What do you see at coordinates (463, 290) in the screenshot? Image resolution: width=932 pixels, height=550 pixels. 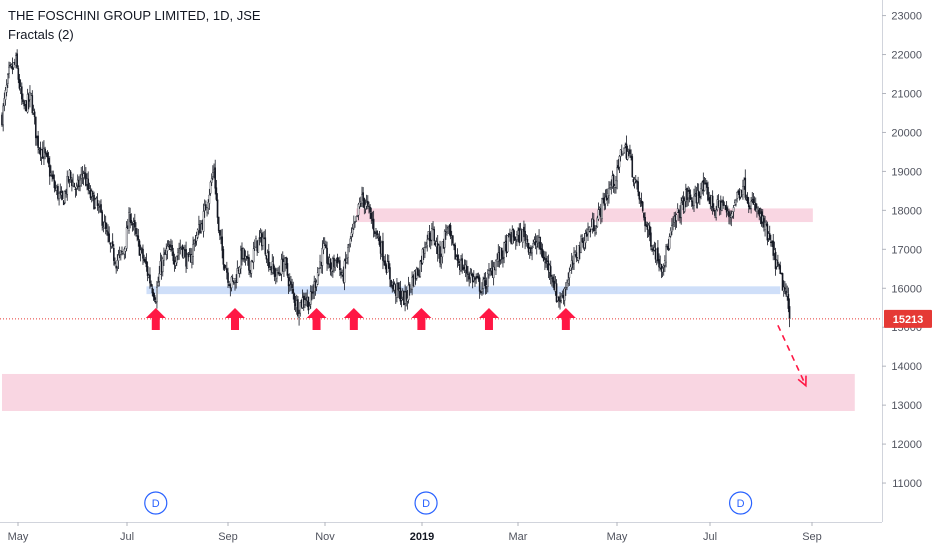 I see `support-zone` at bounding box center [463, 290].